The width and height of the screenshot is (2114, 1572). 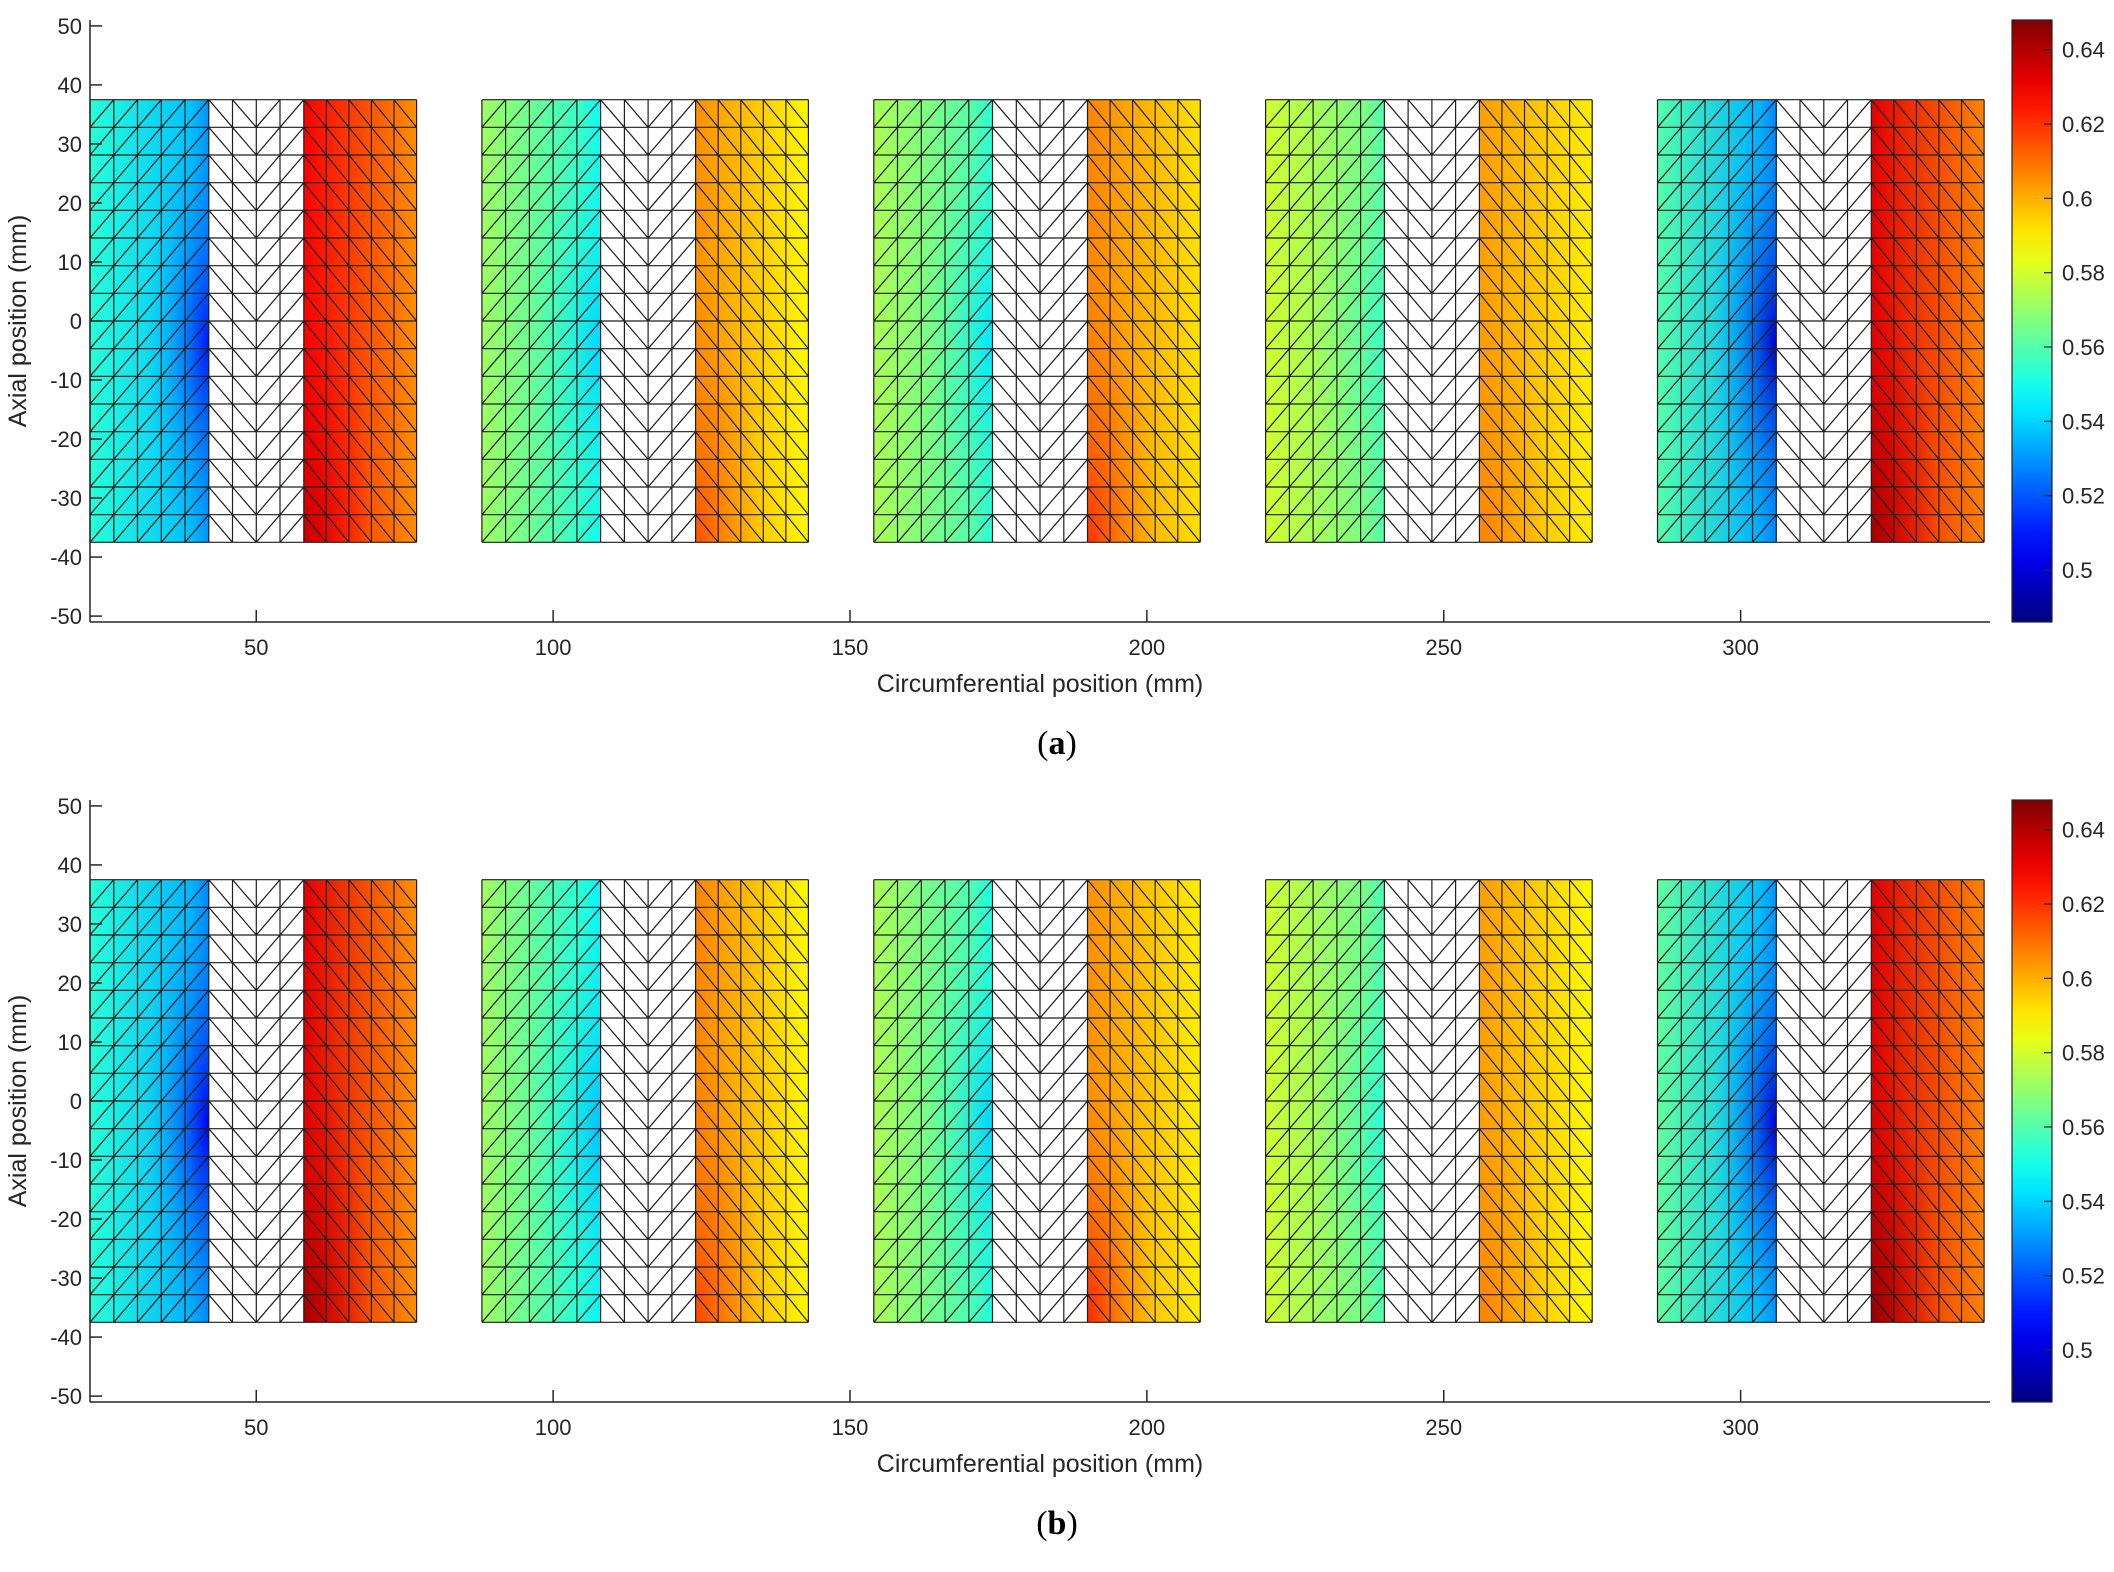 I want to click on caption-a: (a), so click(x=1057, y=743).